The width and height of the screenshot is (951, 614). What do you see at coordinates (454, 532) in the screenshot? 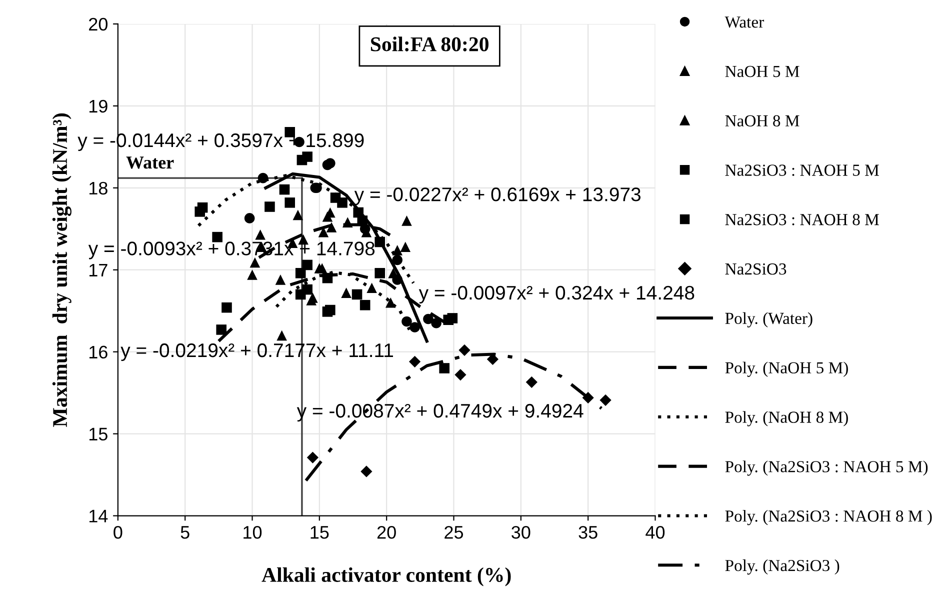
I see `x-tick-label: 25` at bounding box center [454, 532].